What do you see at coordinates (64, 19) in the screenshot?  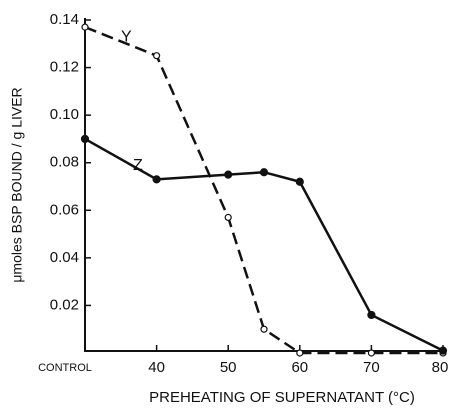 I see `y-tick-label: 0.14` at bounding box center [64, 19].